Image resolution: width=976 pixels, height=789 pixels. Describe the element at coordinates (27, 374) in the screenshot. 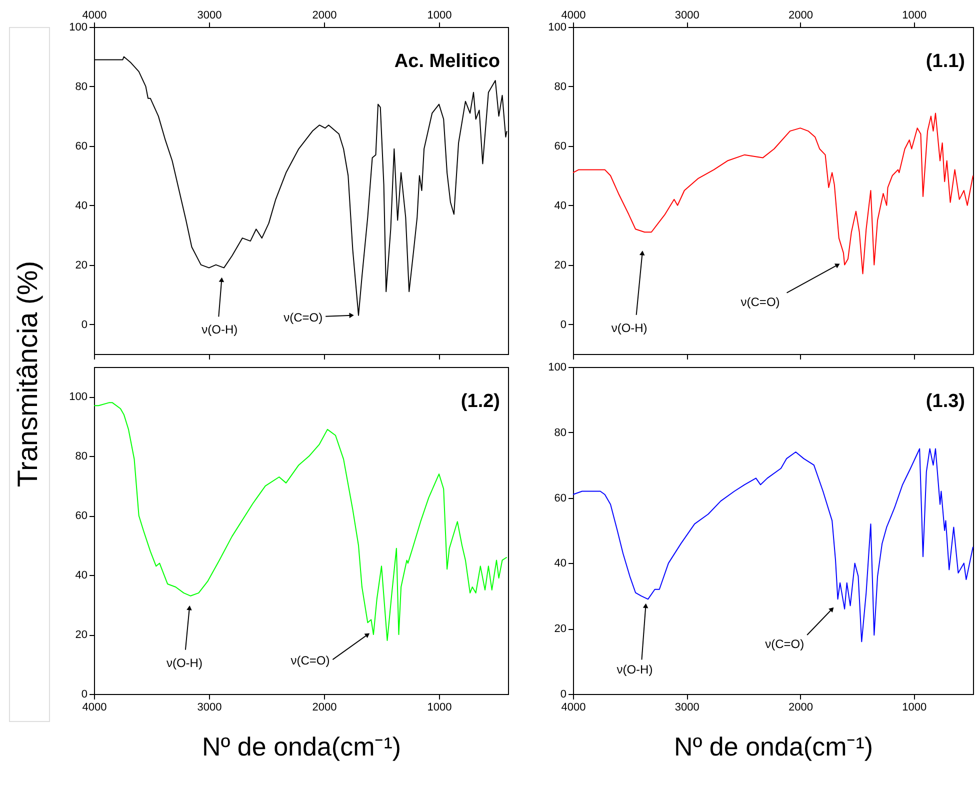

I see `y-axis-title: Transmitância (%)` at that location.